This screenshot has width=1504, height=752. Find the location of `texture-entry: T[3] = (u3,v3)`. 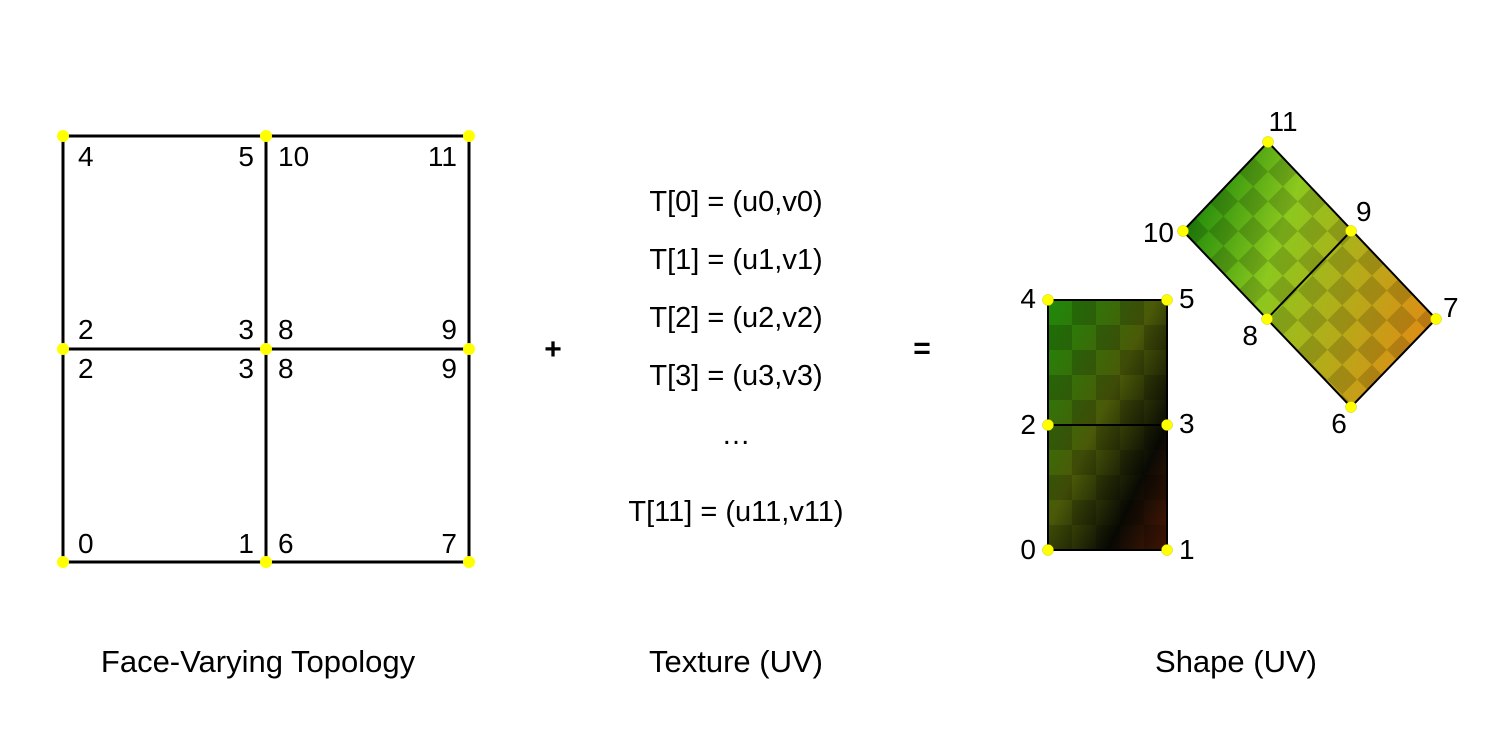

texture-entry: T[3] = (u3,v3) is located at coordinates (735, 376).